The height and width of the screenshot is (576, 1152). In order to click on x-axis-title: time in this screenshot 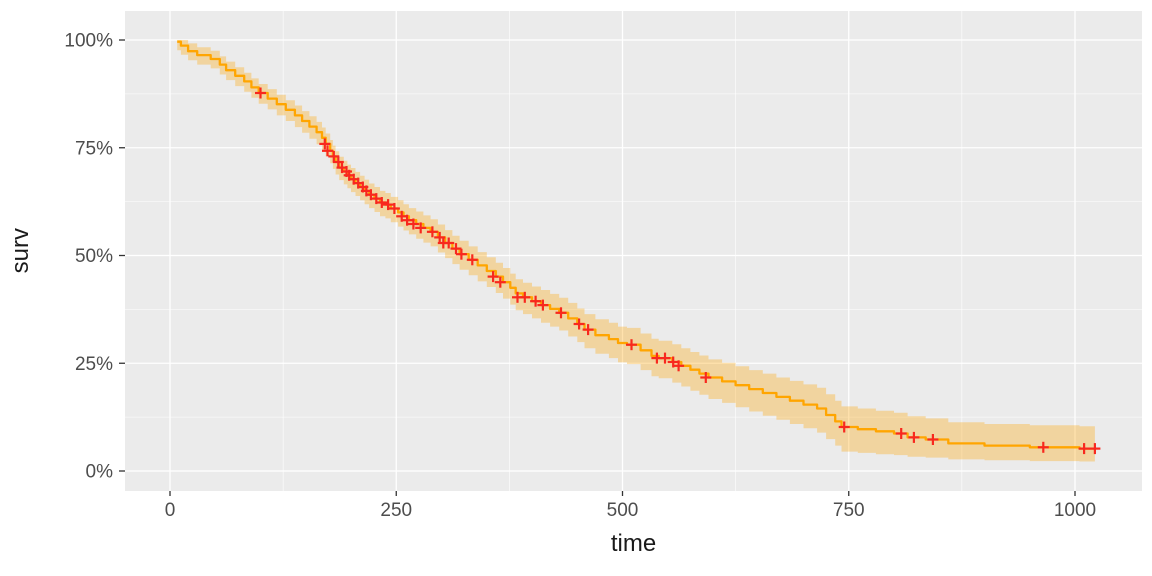, I will do `click(633, 543)`.